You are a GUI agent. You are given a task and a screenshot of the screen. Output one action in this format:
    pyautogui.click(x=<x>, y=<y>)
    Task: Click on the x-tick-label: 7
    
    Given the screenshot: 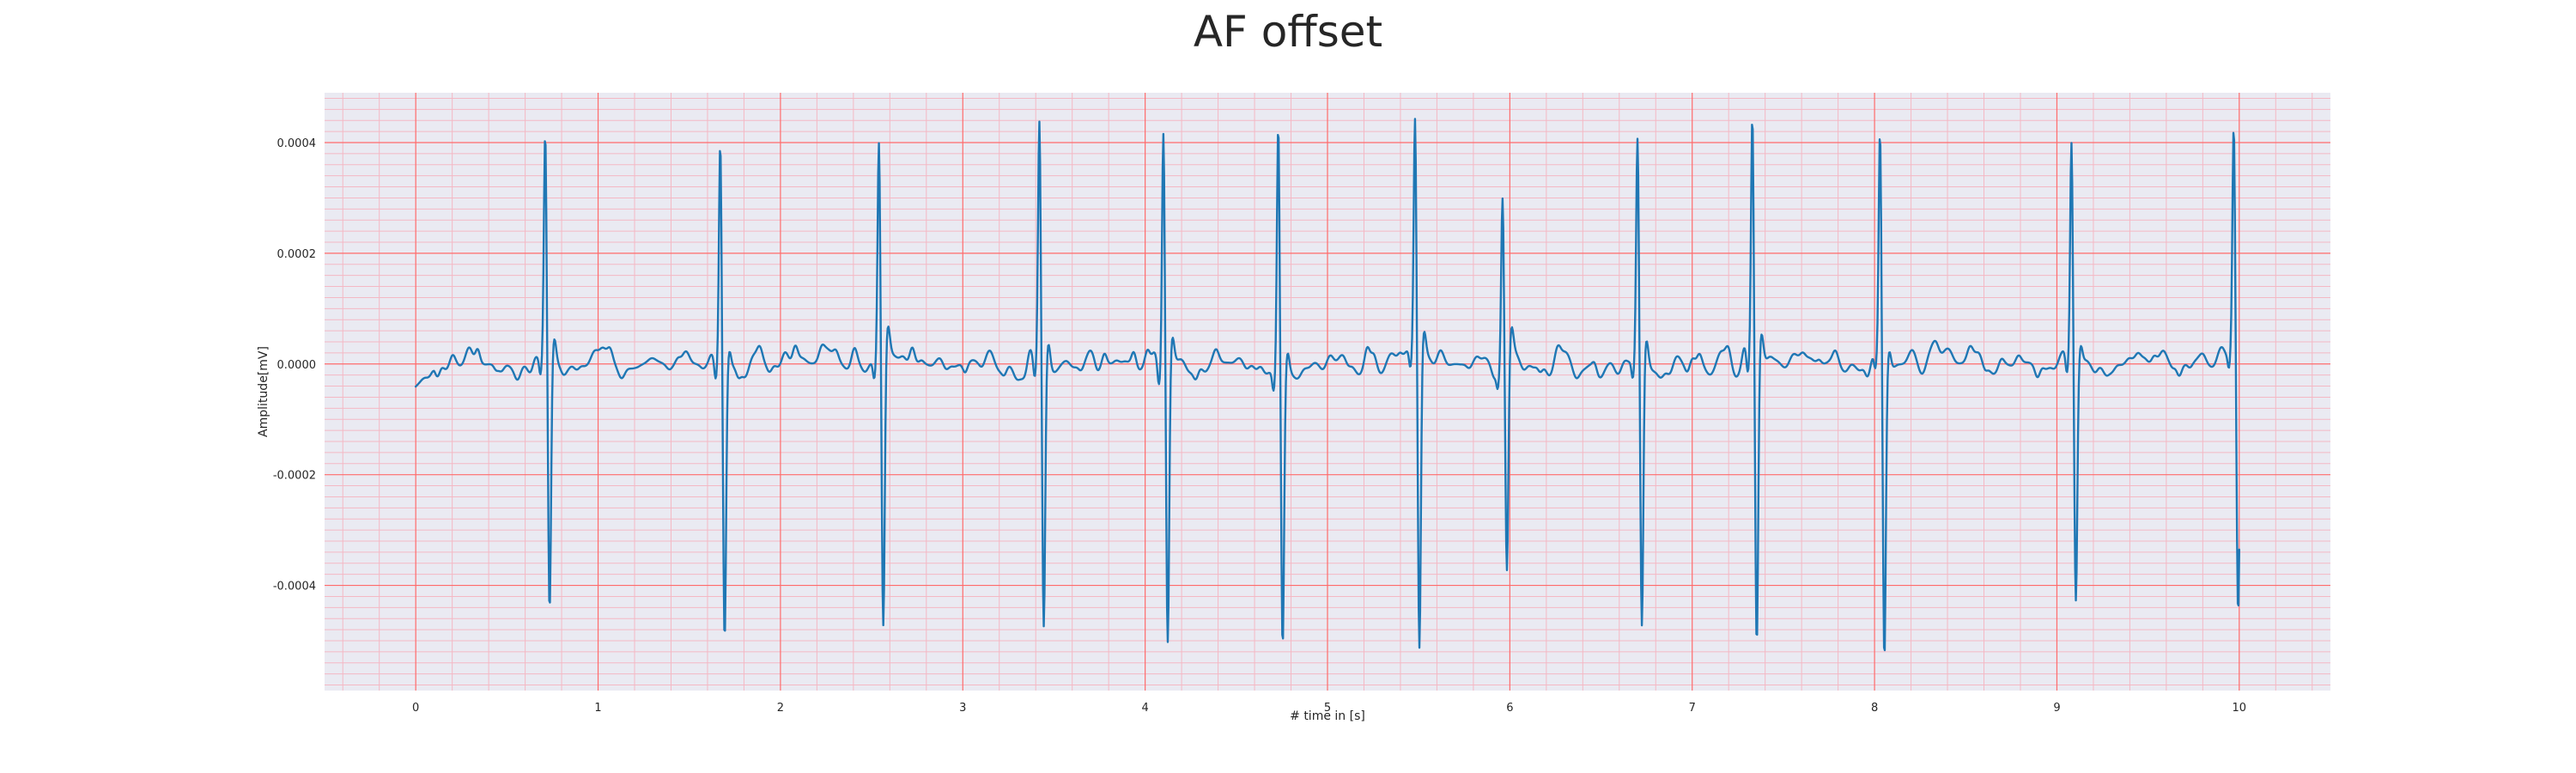 What is the action you would take?
    pyautogui.click(x=1693, y=708)
    